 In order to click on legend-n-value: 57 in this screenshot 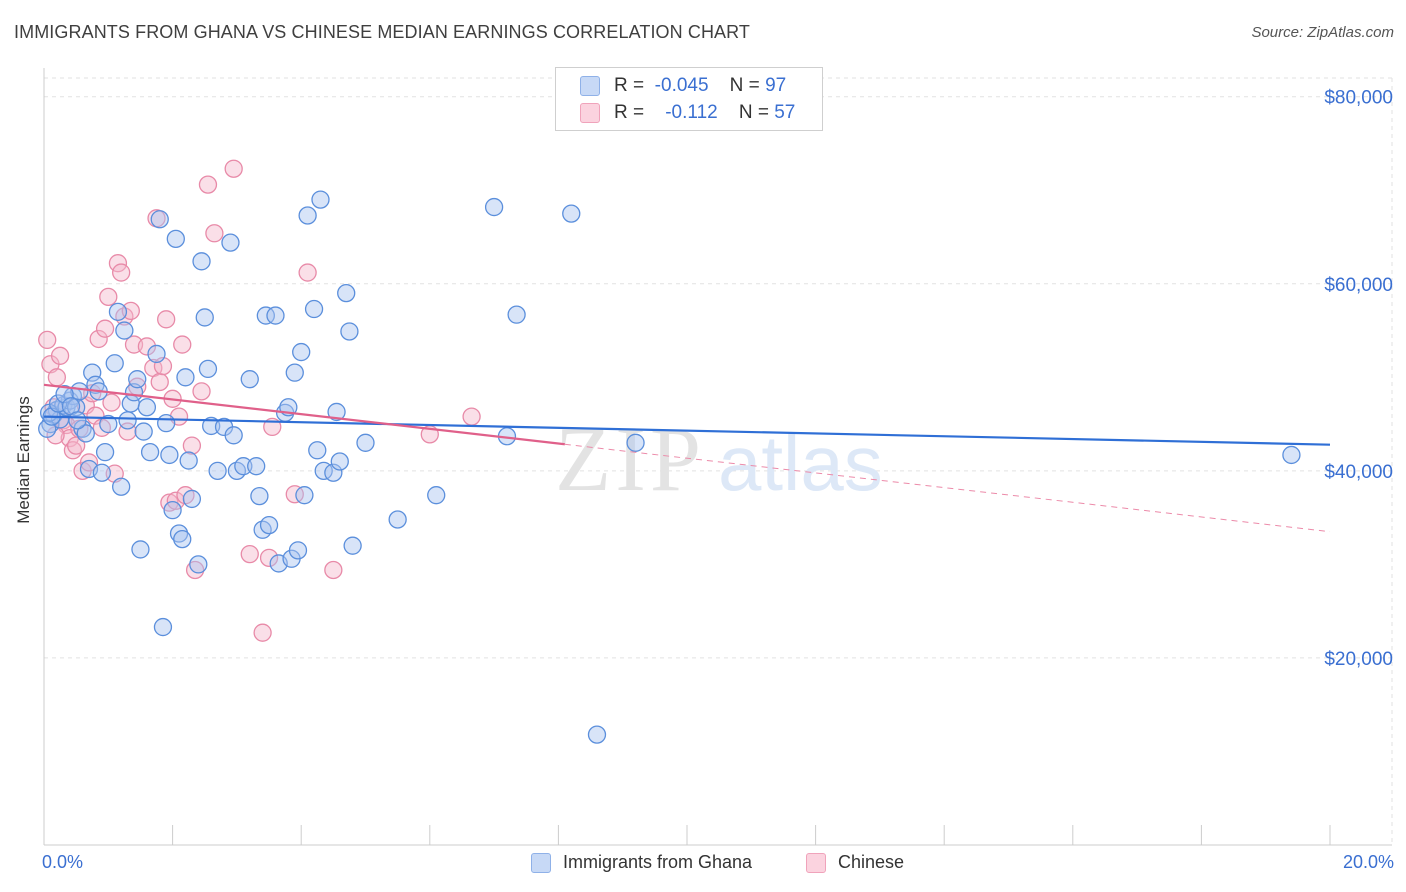, I will do `click(785, 112)`.